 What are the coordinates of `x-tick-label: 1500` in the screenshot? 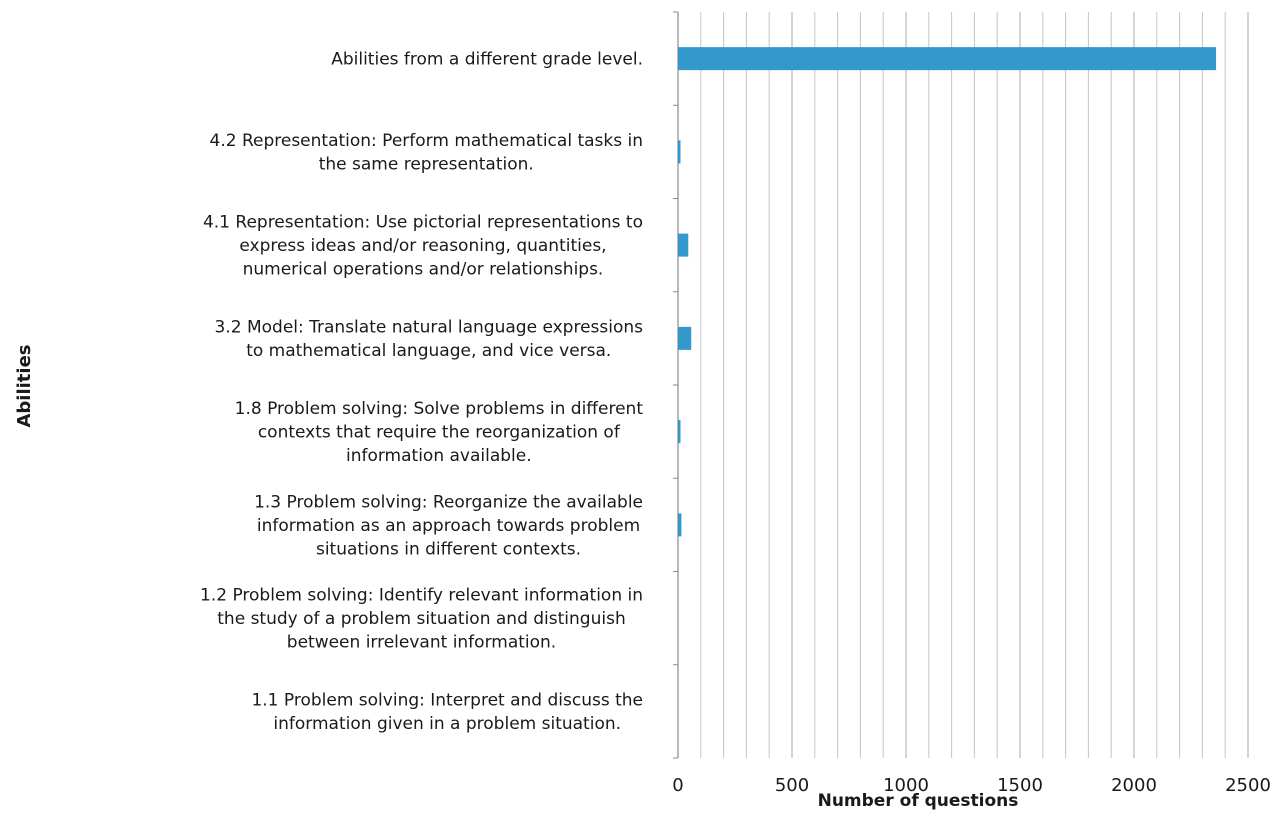 It's located at (1020, 785).